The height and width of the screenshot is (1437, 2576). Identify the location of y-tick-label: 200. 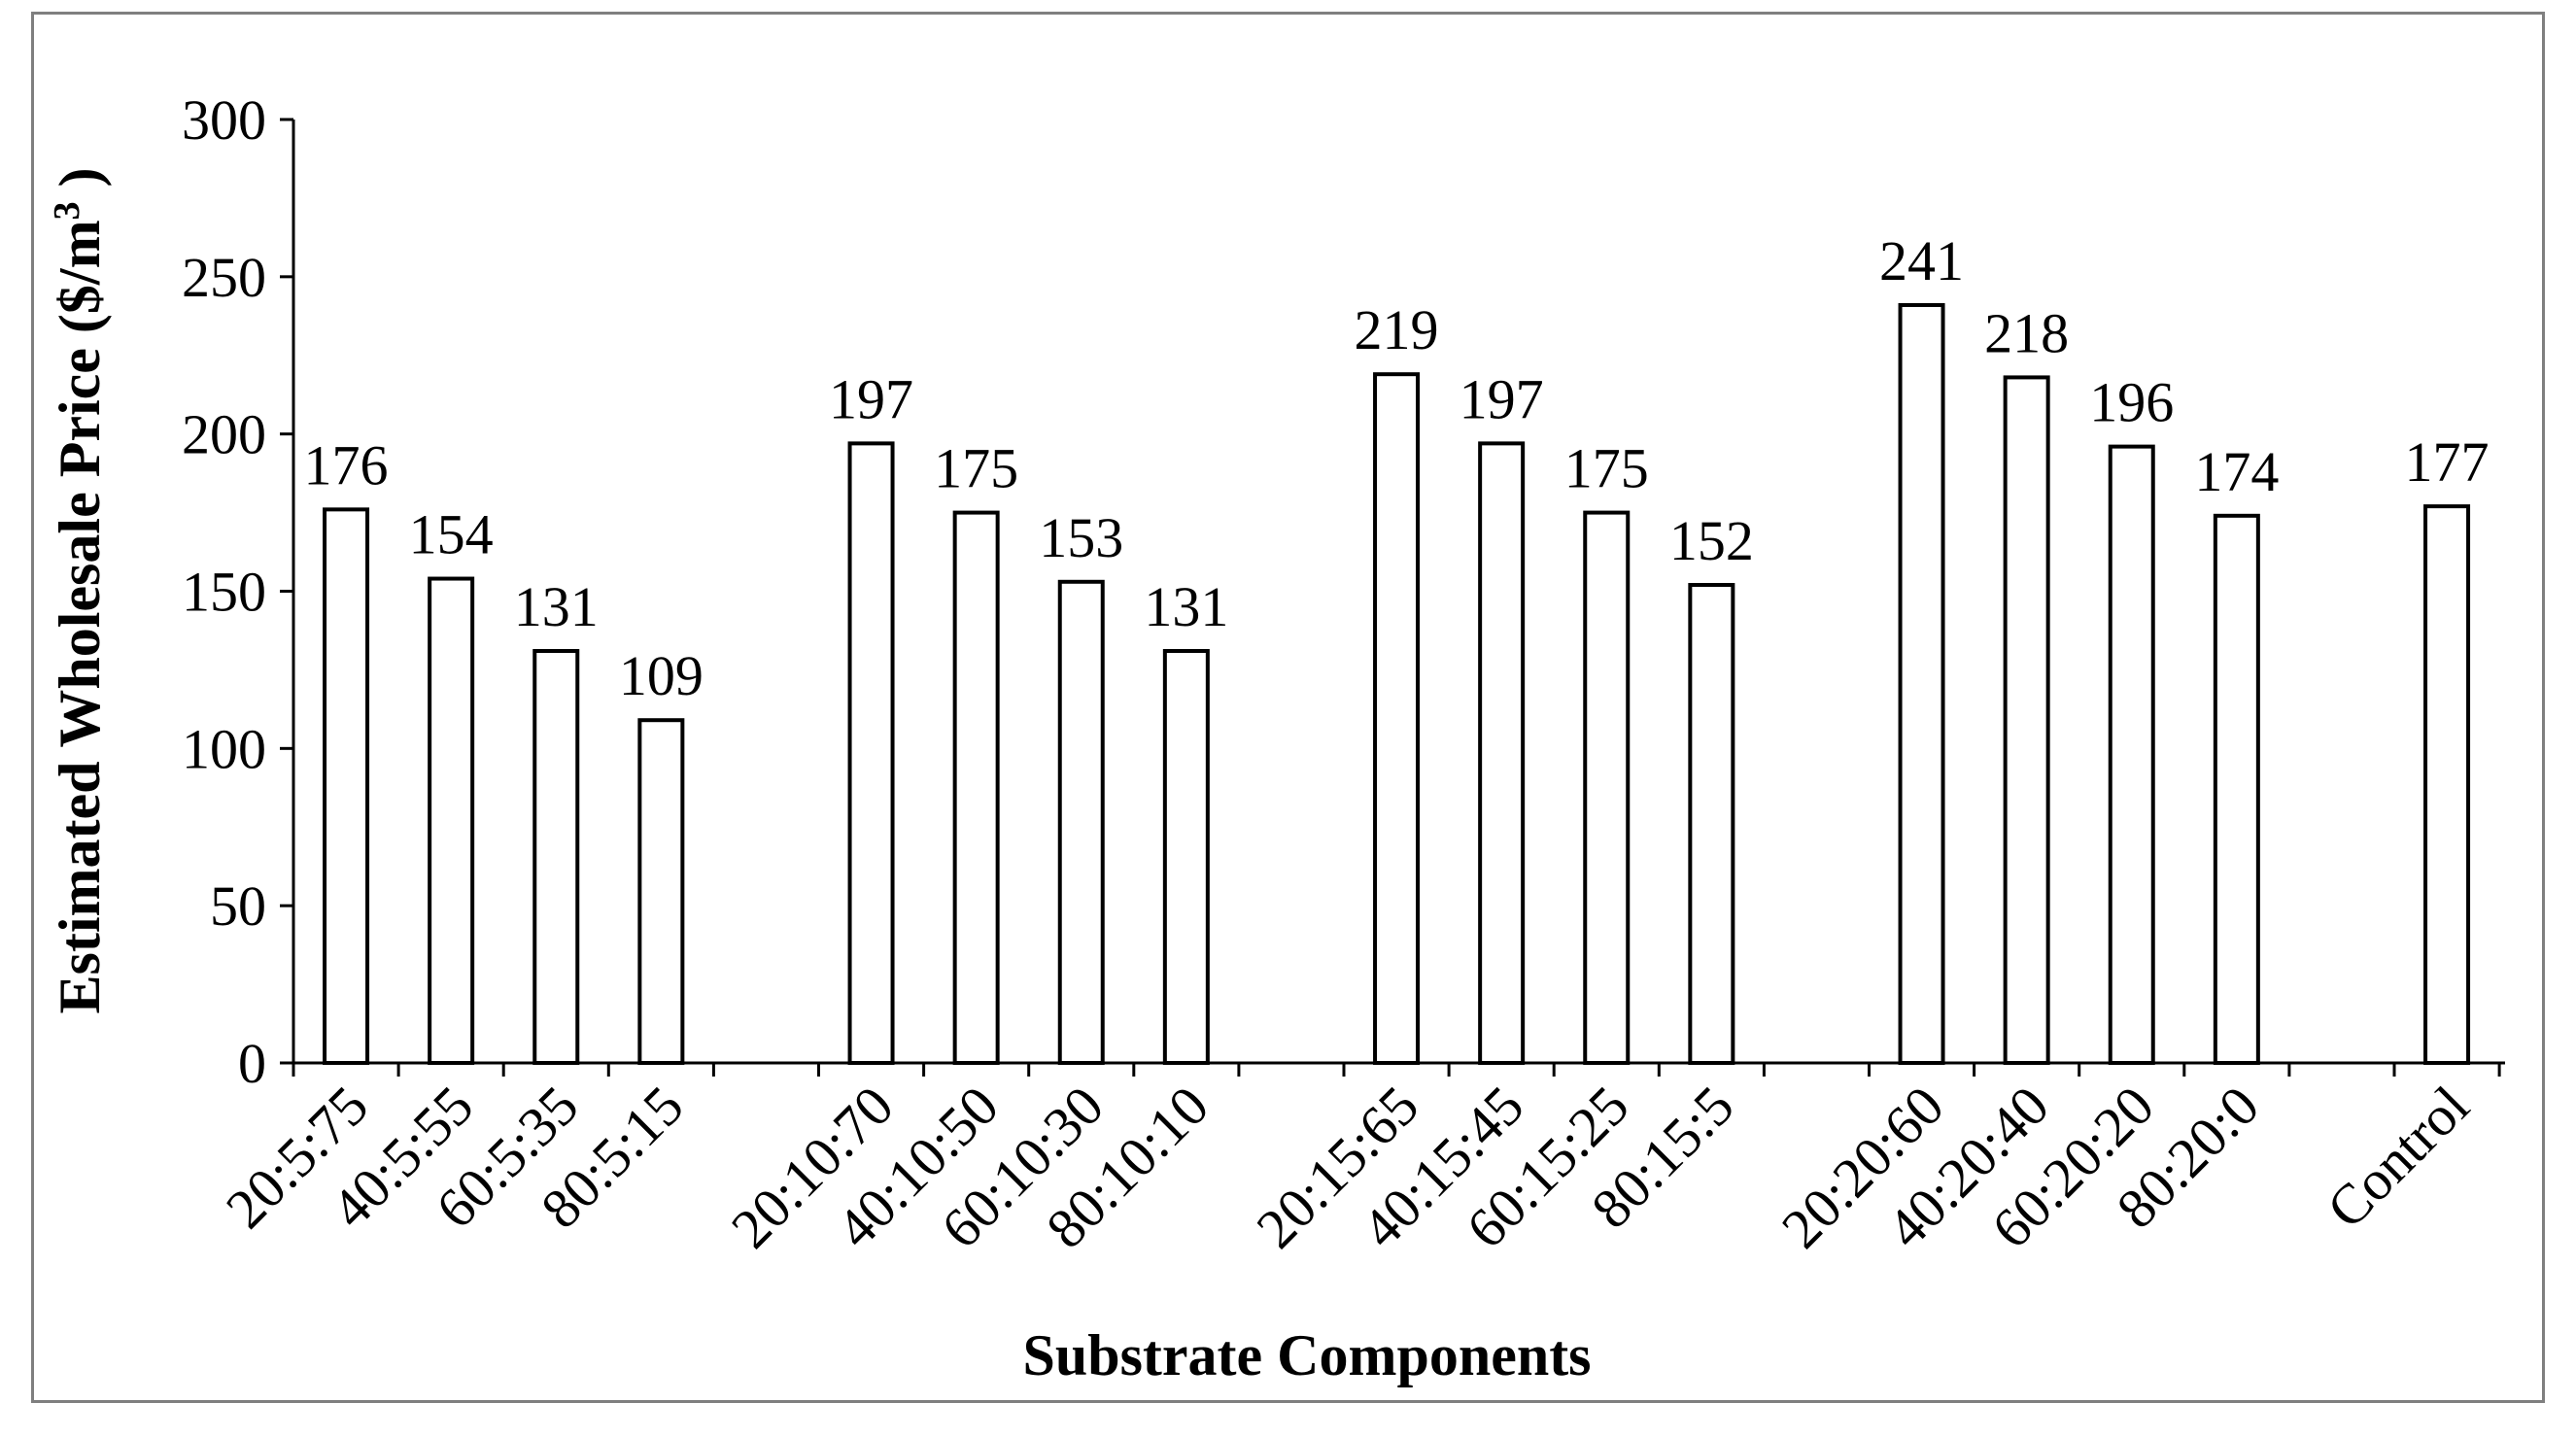
(224, 435).